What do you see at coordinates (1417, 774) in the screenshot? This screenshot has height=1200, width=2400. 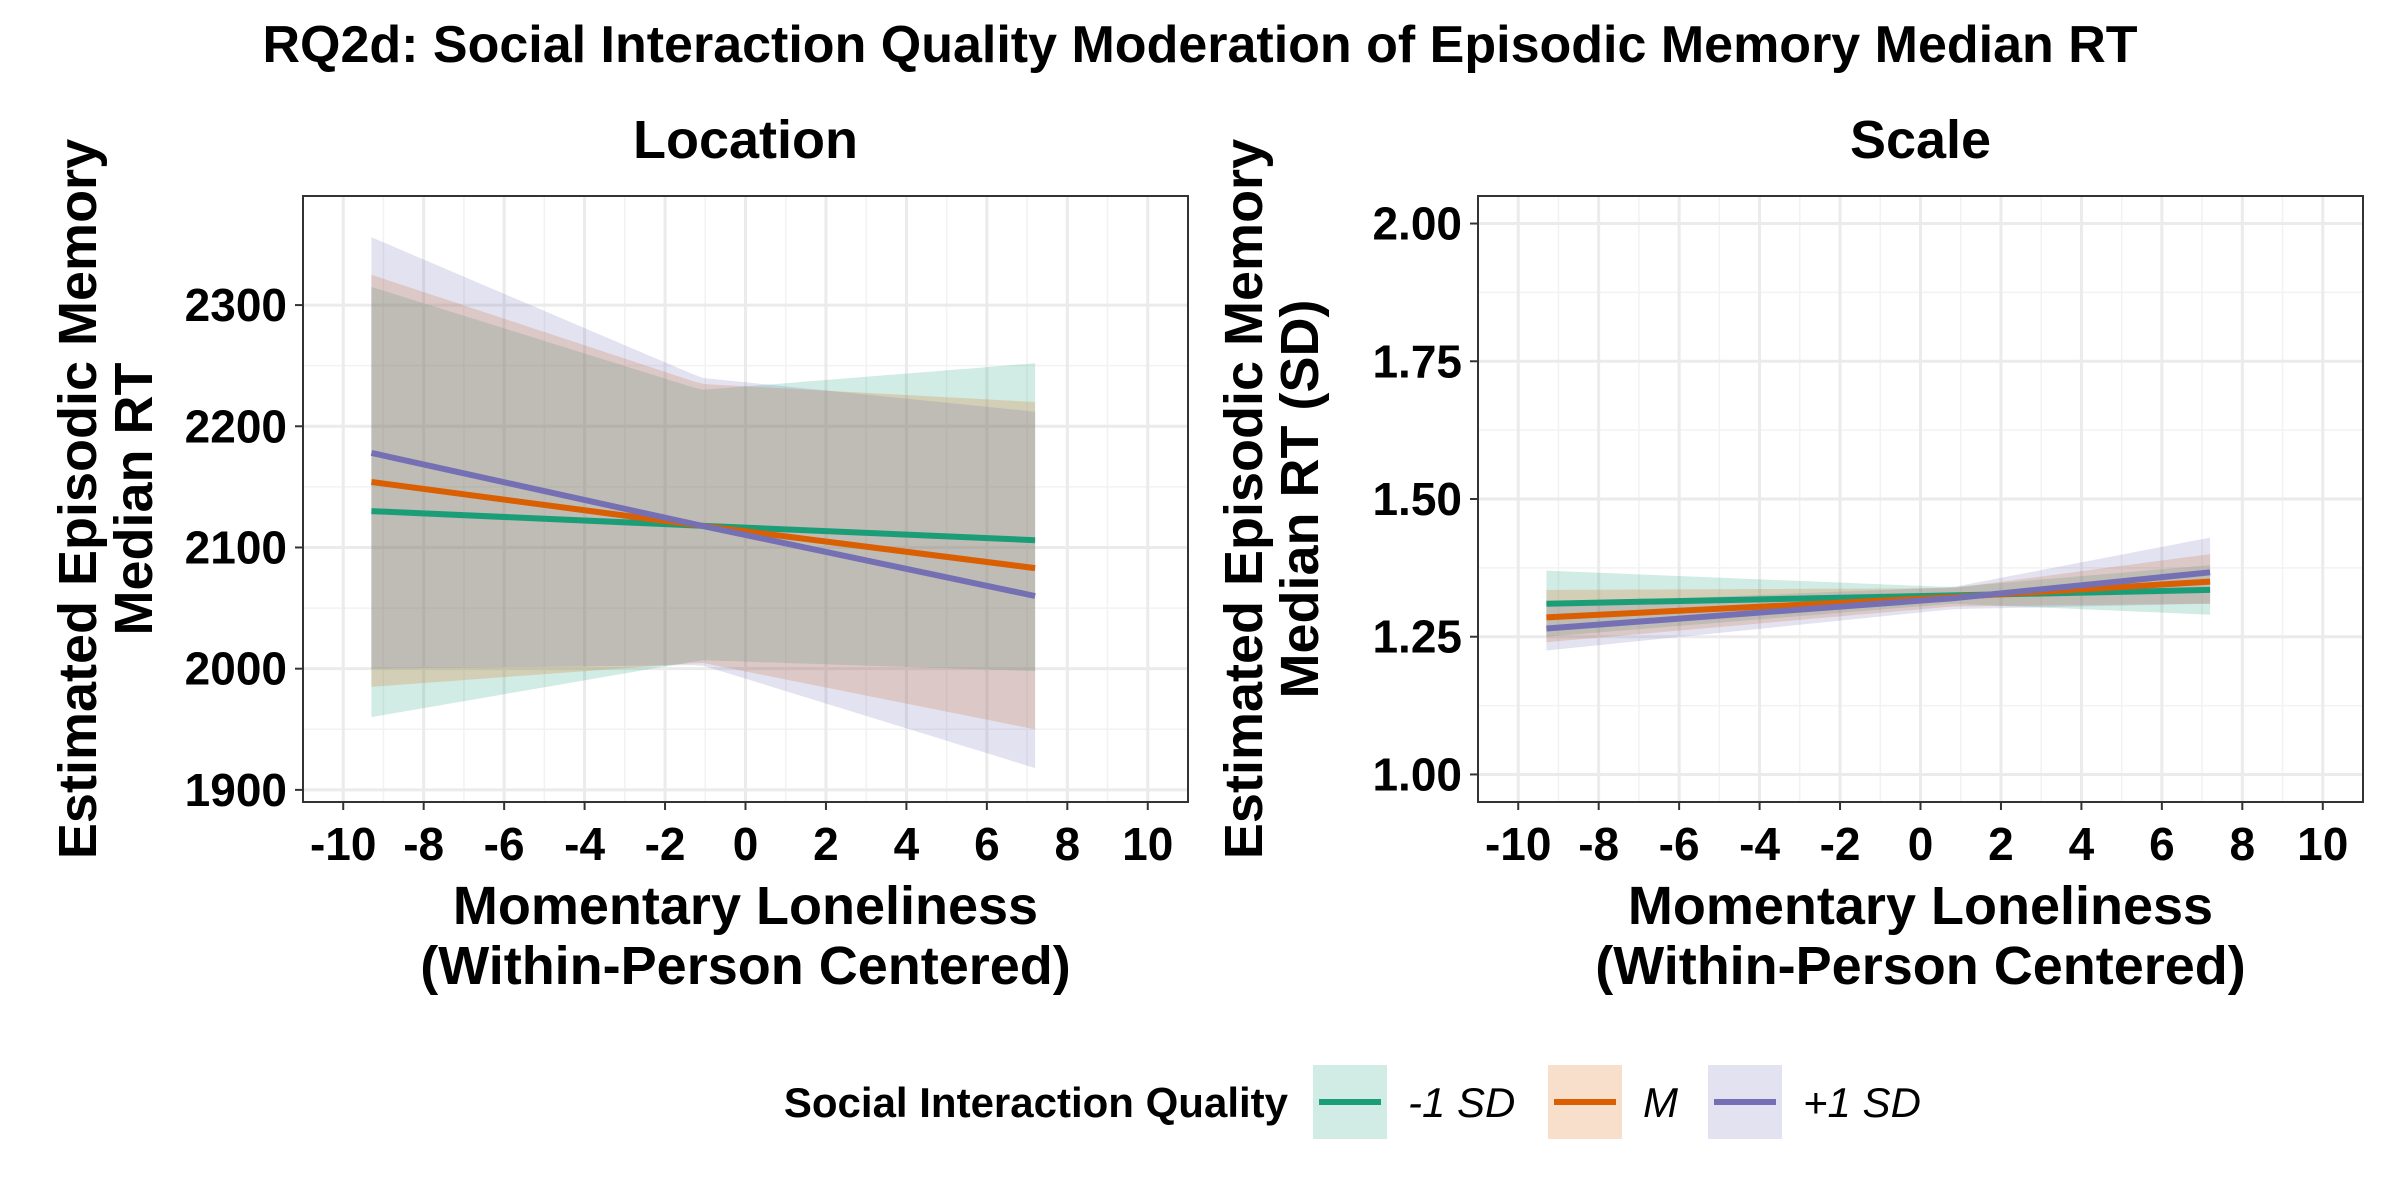 I see `y-tick-label: 1.00` at bounding box center [1417, 774].